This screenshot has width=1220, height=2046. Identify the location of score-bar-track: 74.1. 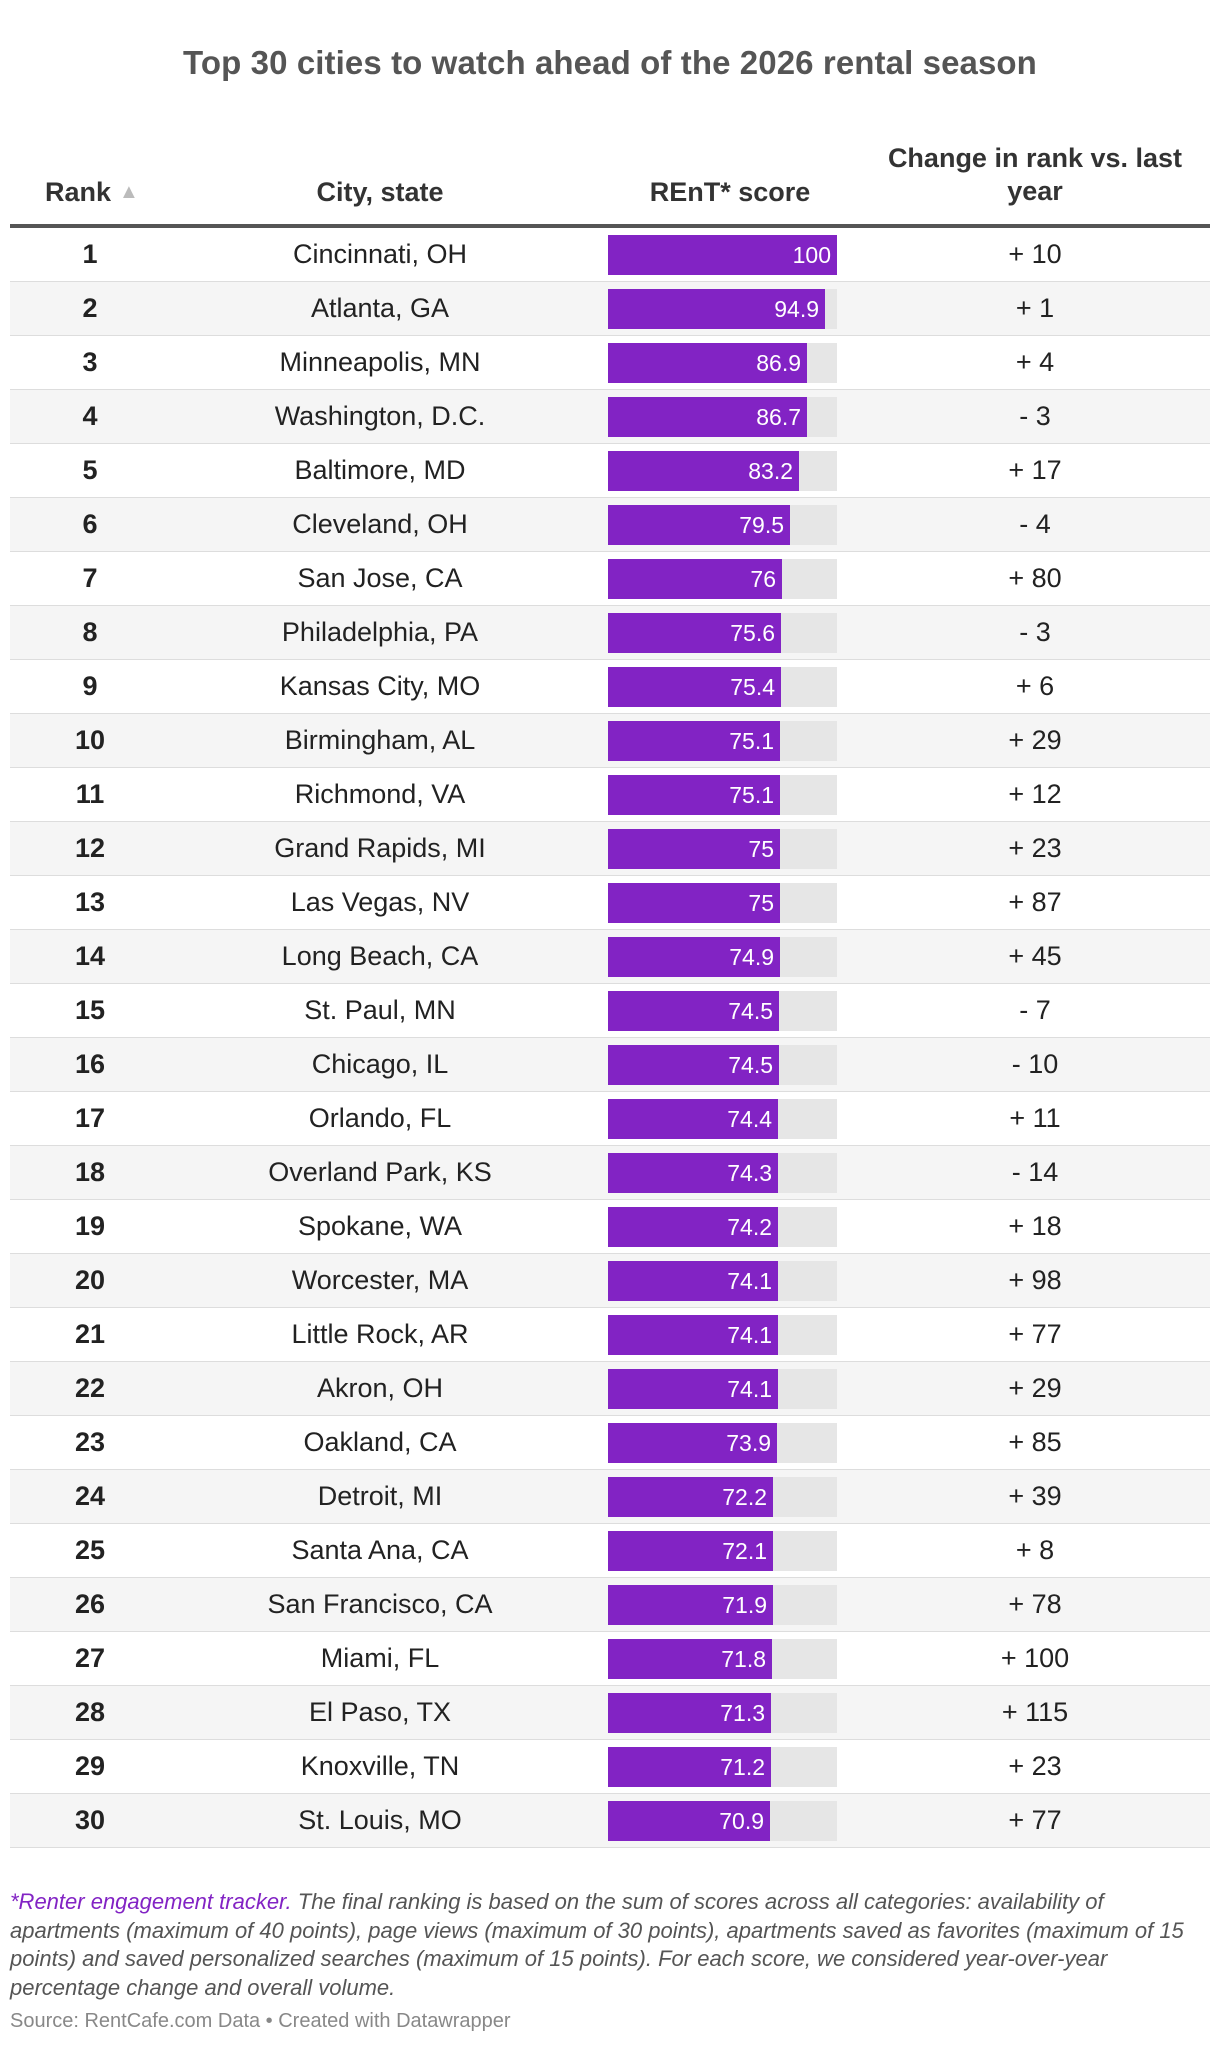
(722, 1389).